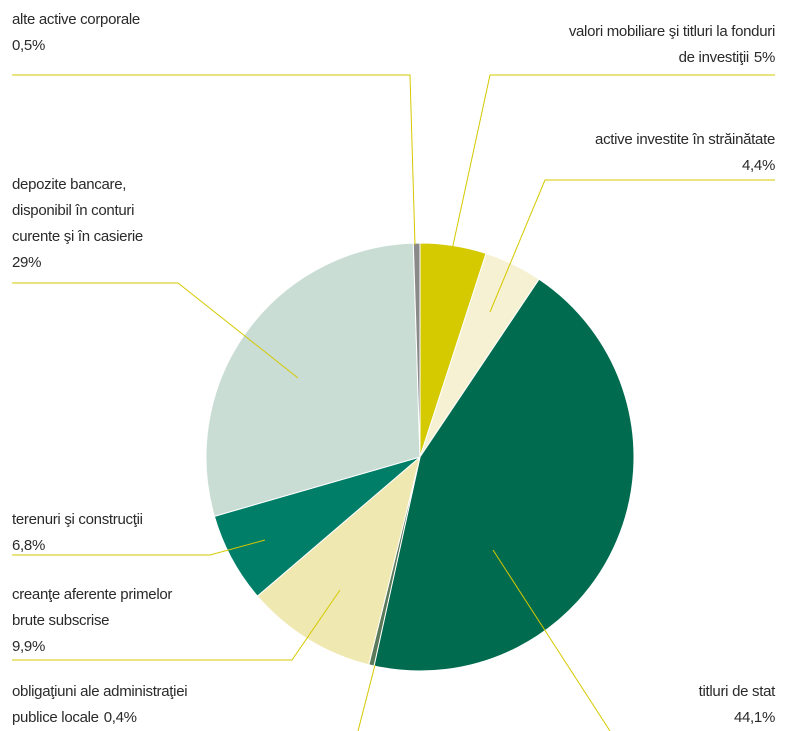 Image resolution: width=790 pixels, height=731 pixels. Describe the element at coordinates (28, 646) in the screenshot. I see `value-label: 9,9%` at that location.